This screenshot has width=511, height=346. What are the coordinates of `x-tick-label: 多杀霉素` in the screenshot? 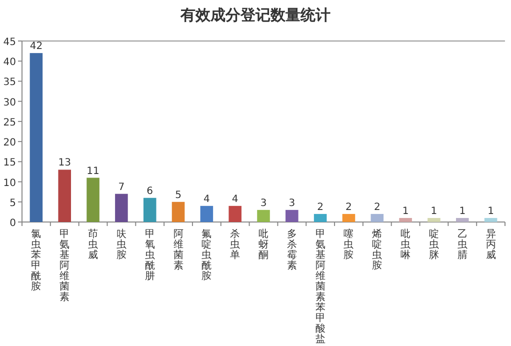 It's located at (291, 250).